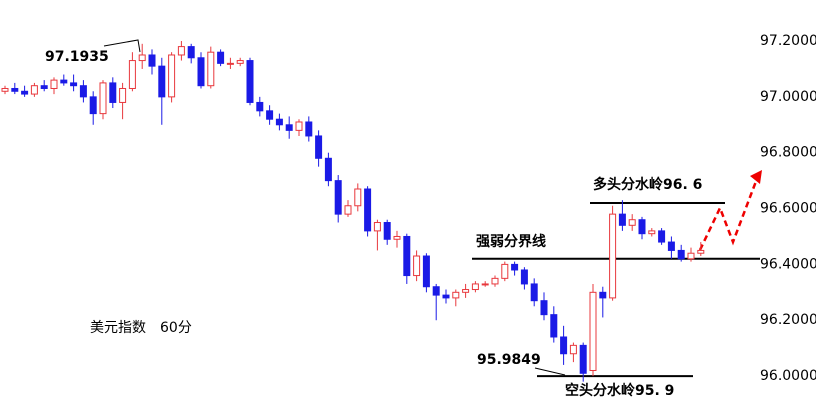 The image size is (816, 416). I want to click on y-tick-label: 96.8000, so click(788, 153).